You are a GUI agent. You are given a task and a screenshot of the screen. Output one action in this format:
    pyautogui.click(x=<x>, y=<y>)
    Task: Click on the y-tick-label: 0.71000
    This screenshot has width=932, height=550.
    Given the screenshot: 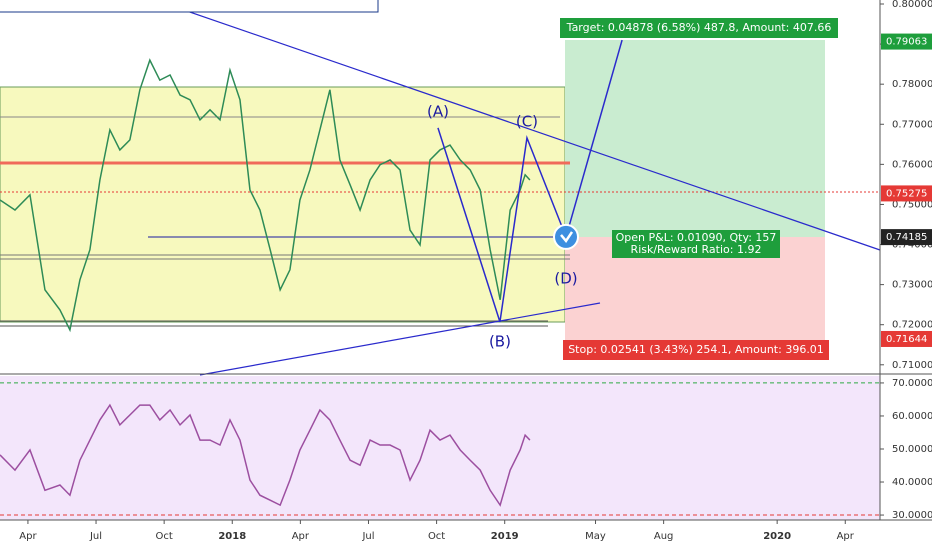 What is the action you would take?
    pyautogui.click(x=912, y=365)
    